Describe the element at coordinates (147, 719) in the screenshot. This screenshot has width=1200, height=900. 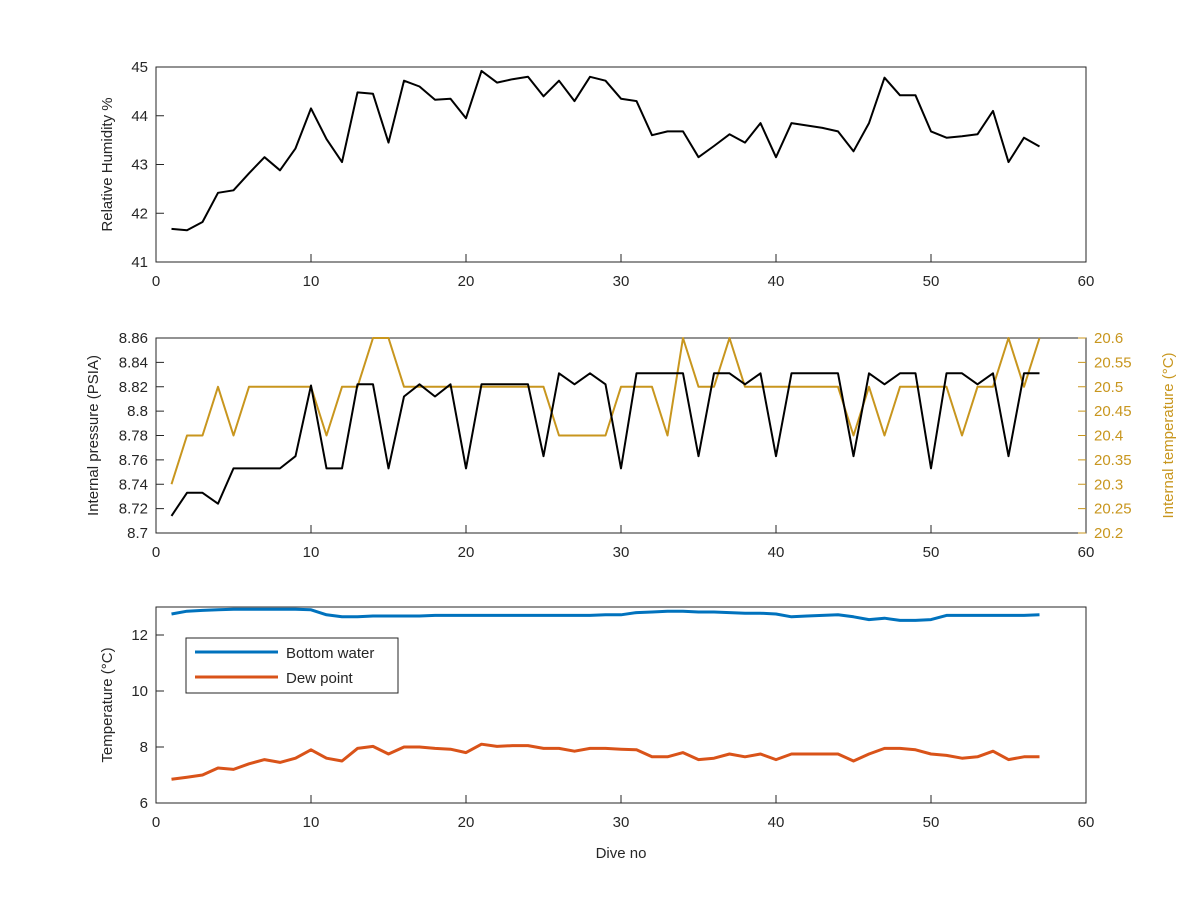
I see `temperature-y-ticks: 6 8 10 12` at that location.